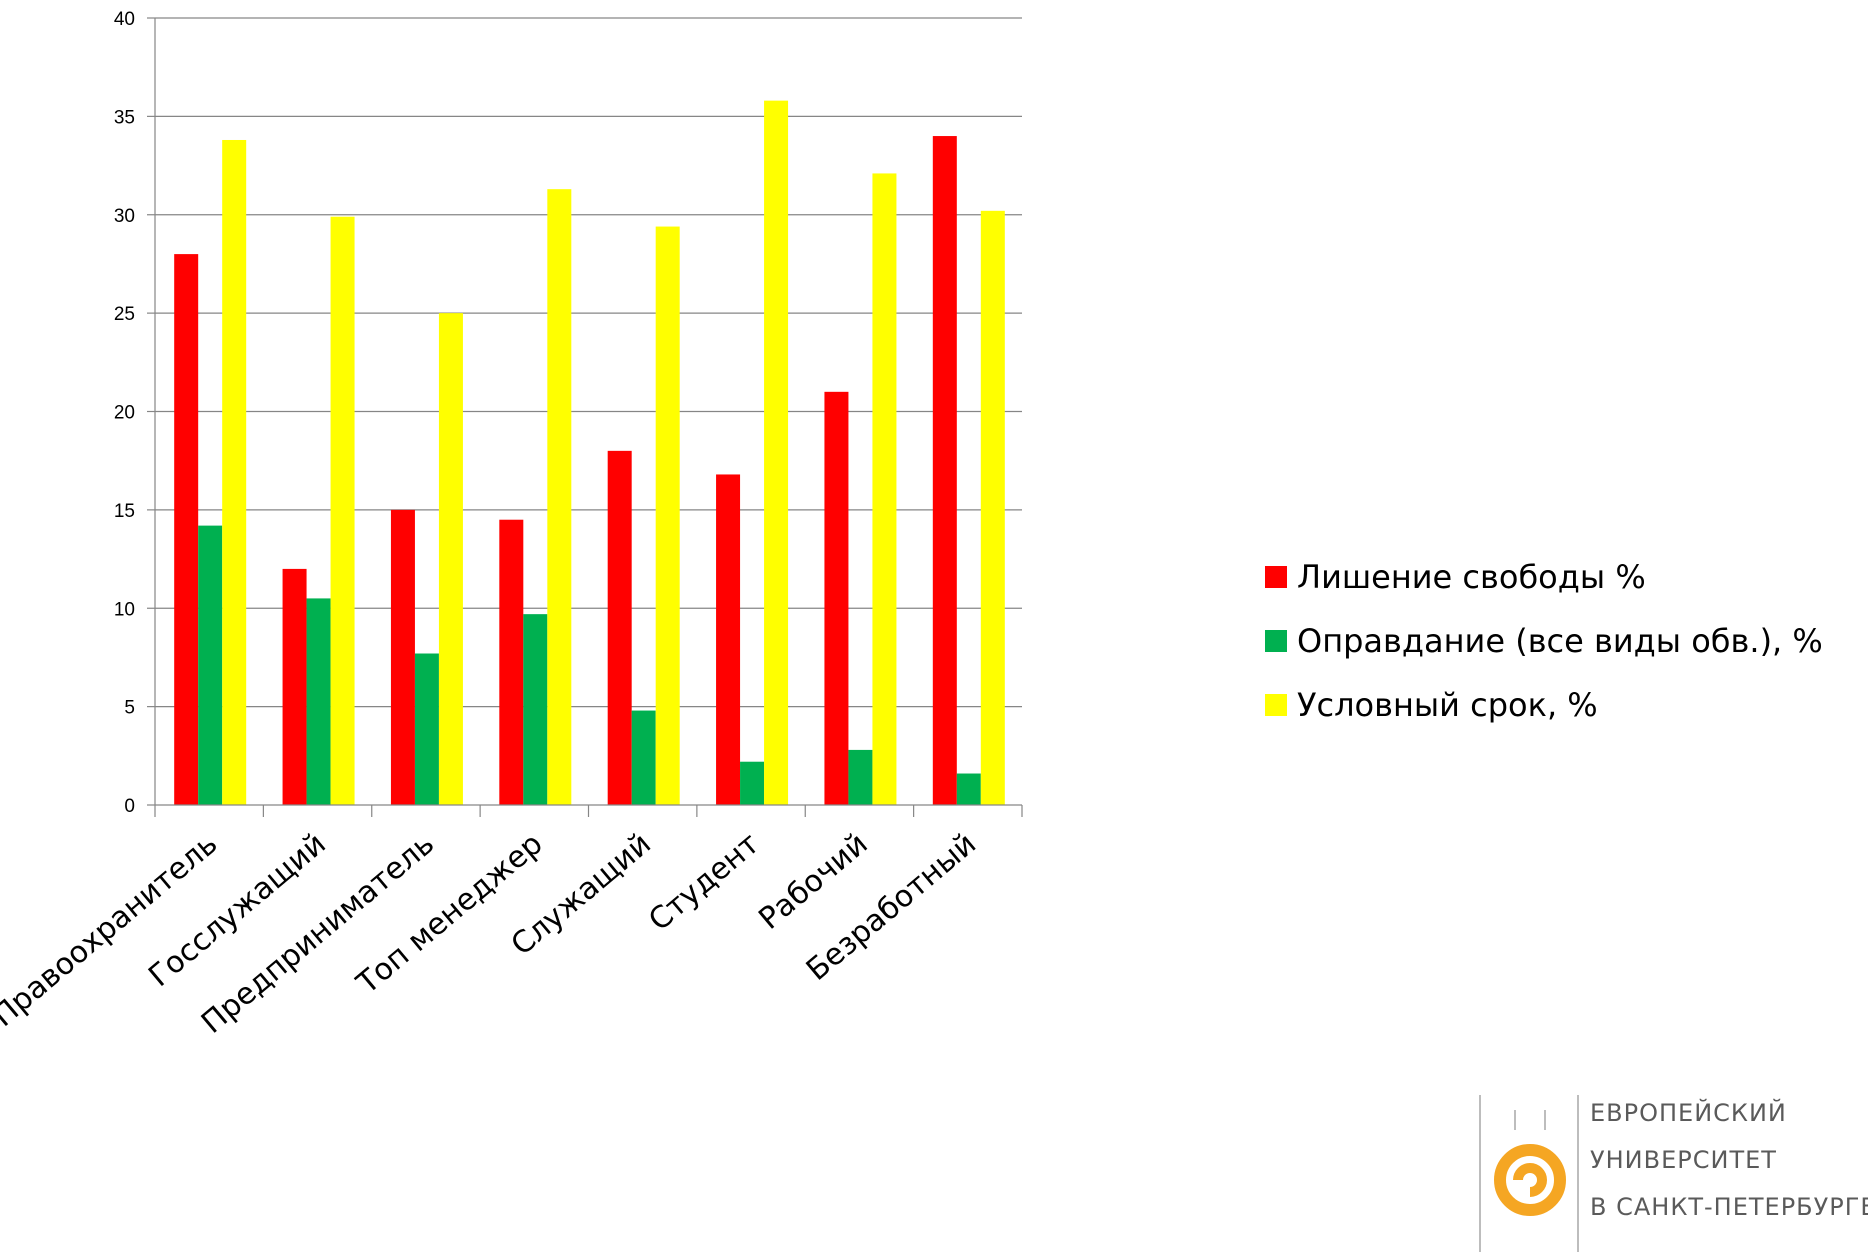  Describe the element at coordinates (1683, 1160) in the screenshot. I see `logo-line-2: УНИВЕРСИТЕТ` at that location.